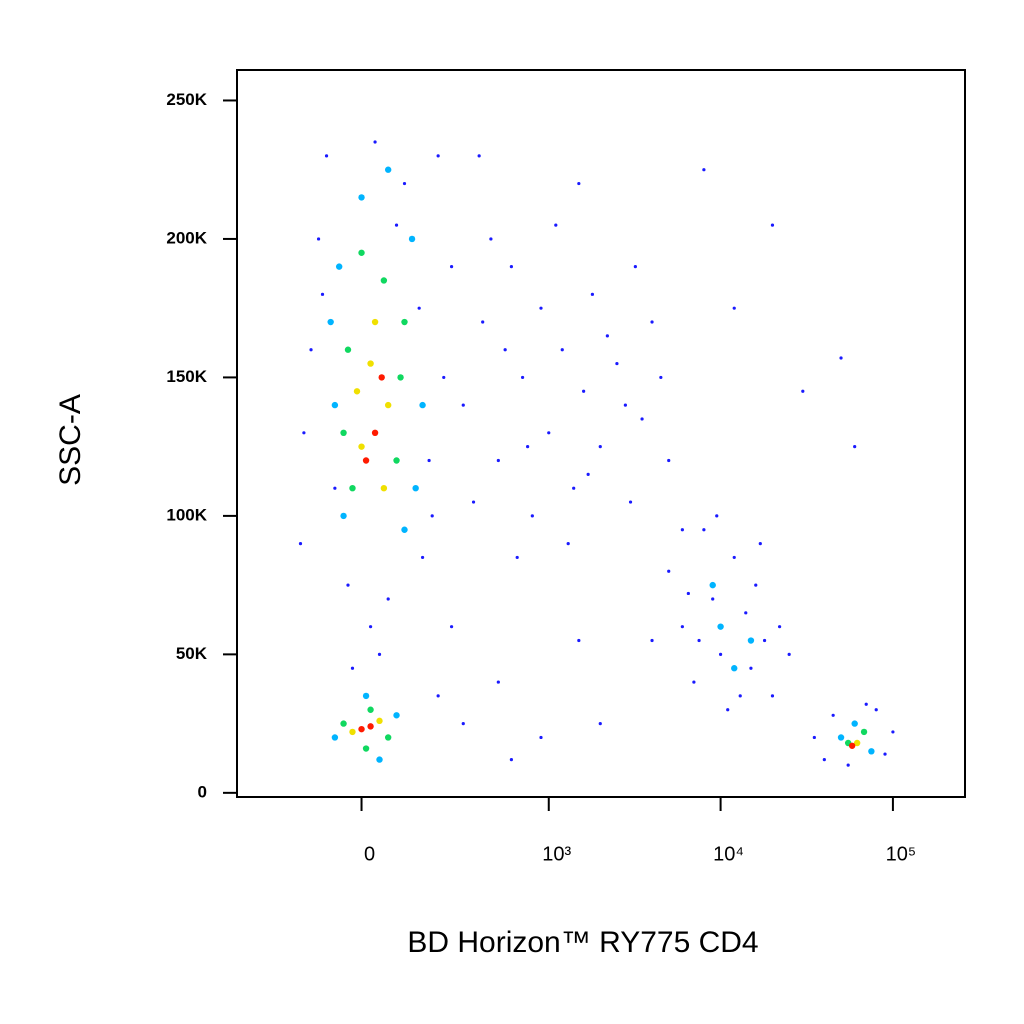 The width and height of the screenshot is (1024, 1024). Describe the element at coordinates (186, 514) in the screenshot. I see `y-tick-label: 100K` at that location.